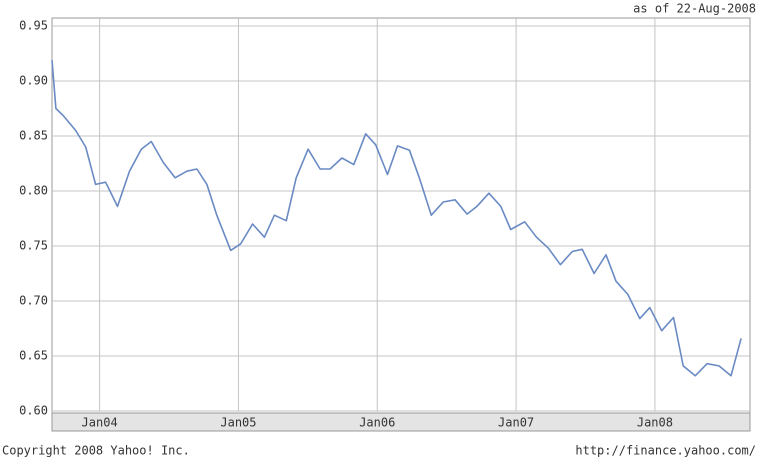  What do you see at coordinates (665, 451) in the screenshot?
I see `source-url: http://finance.yahoo.com/` at bounding box center [665, 451].